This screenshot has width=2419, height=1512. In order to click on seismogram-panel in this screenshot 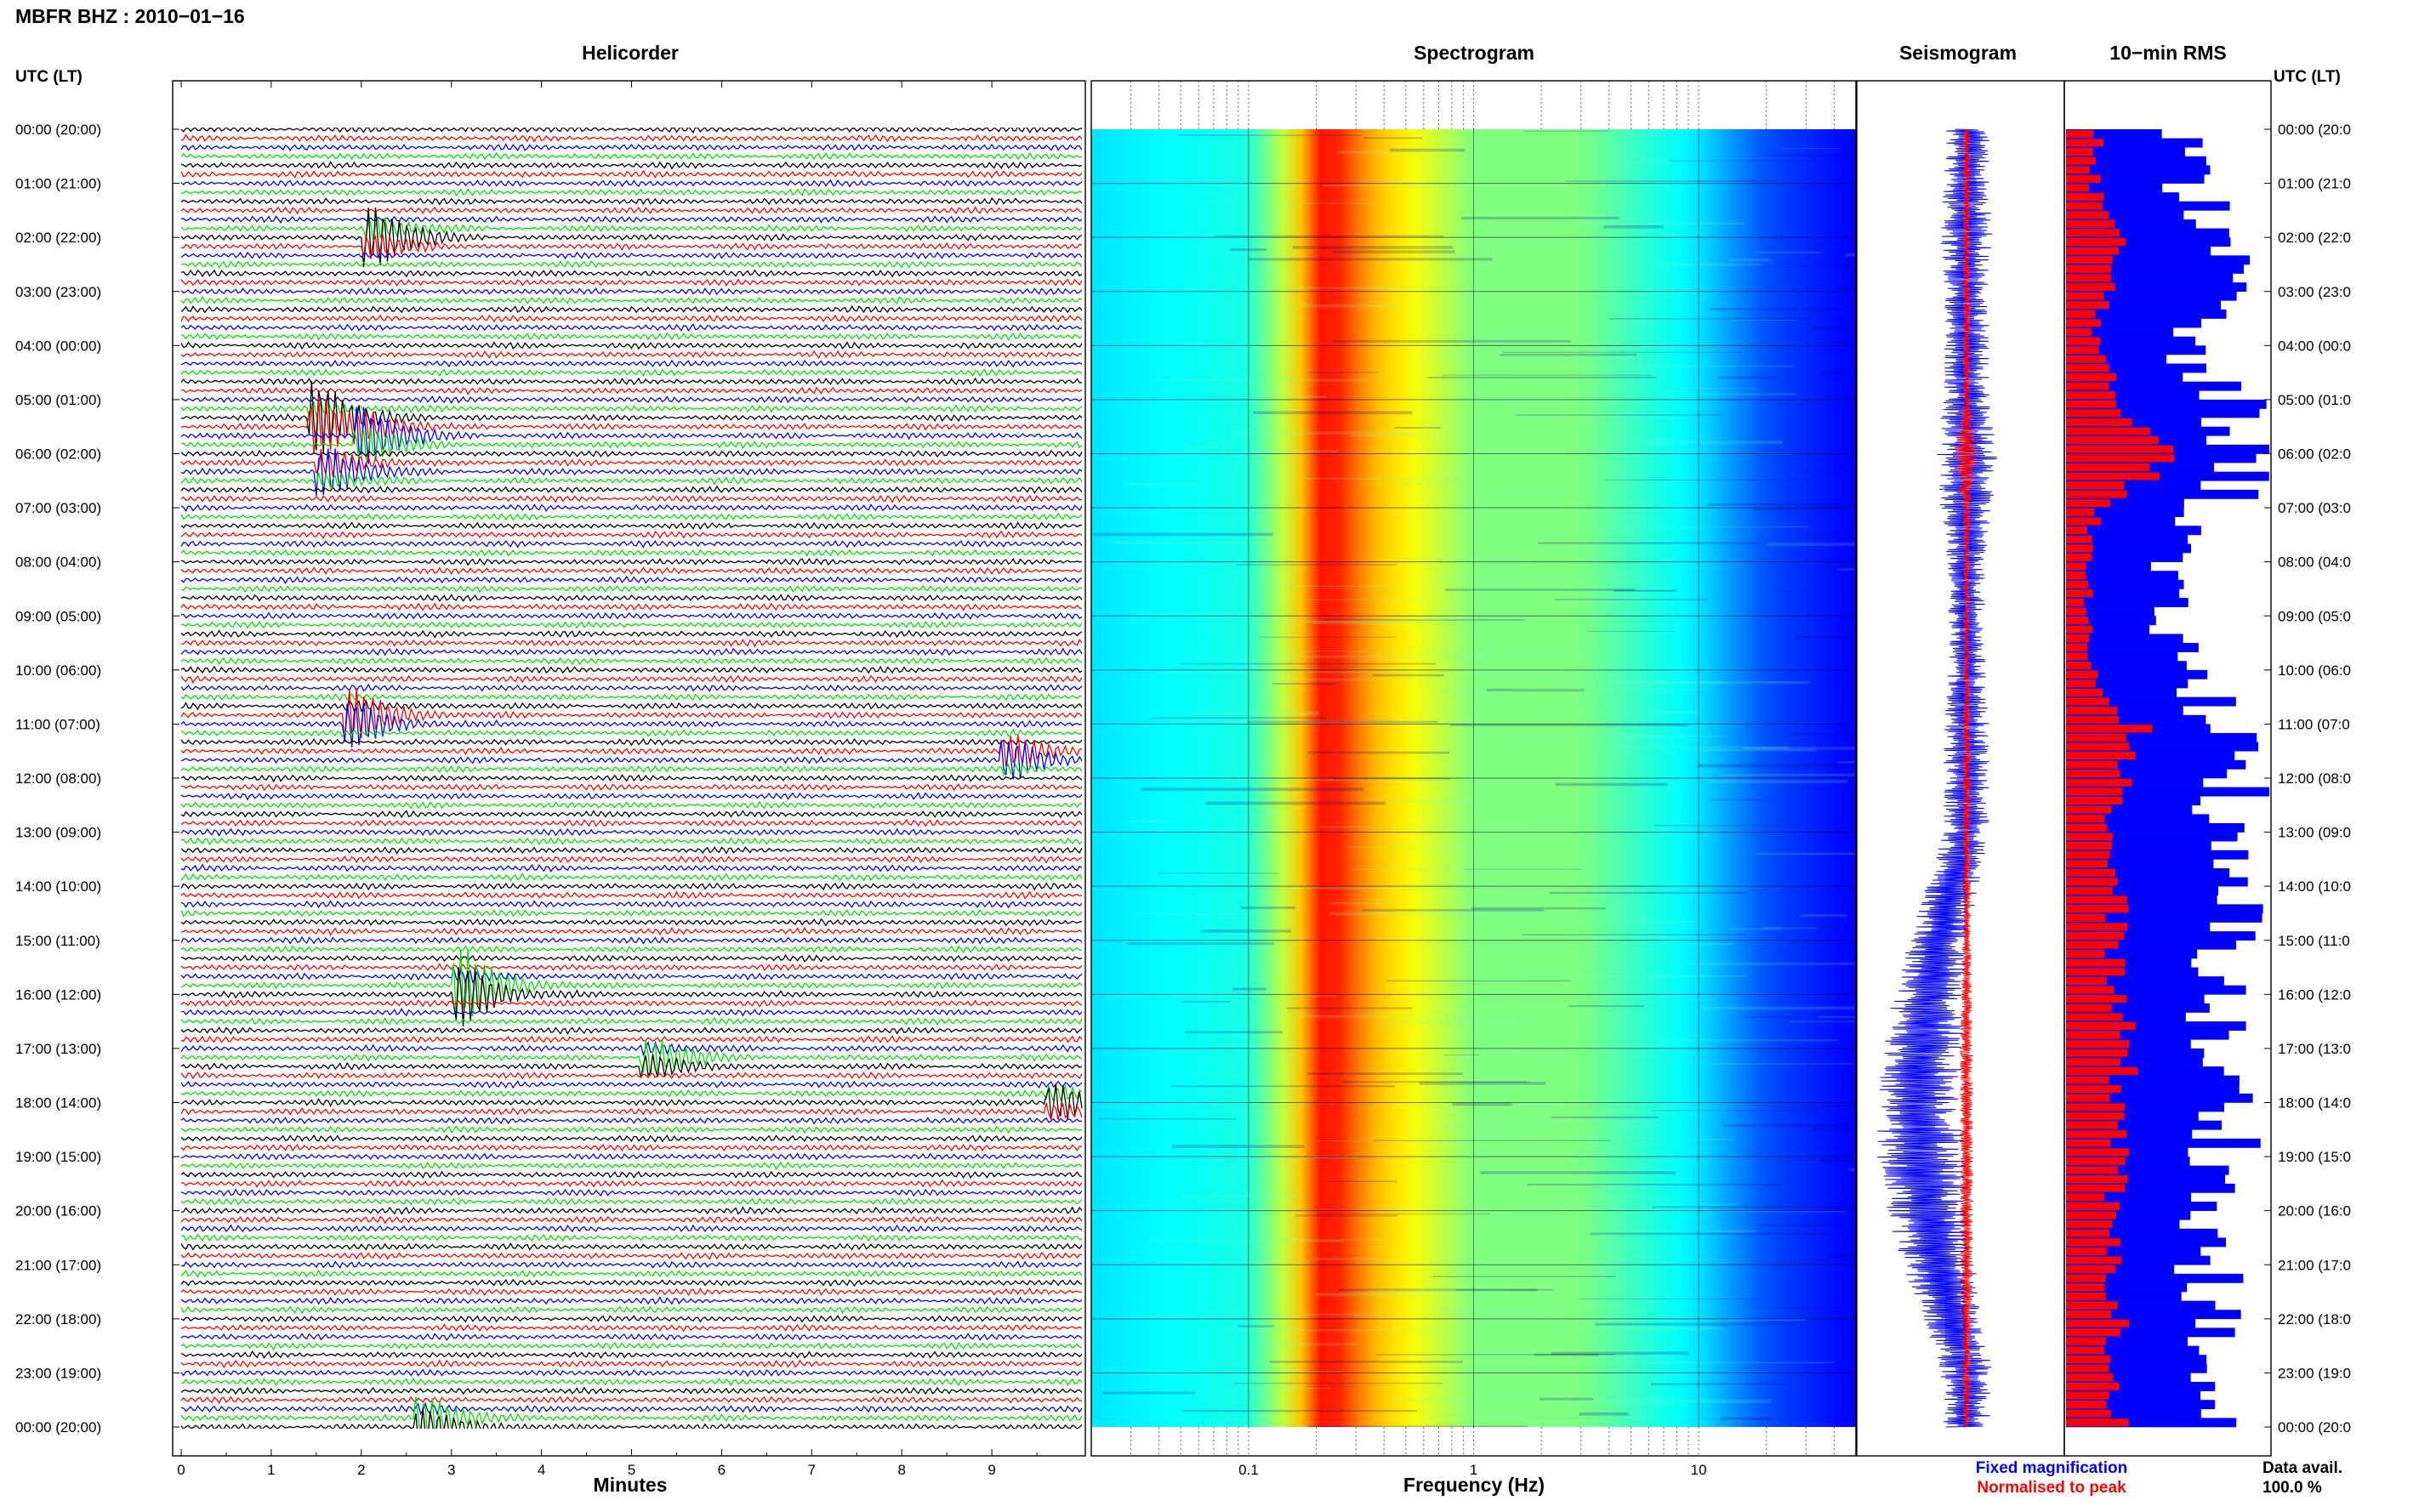, I will do `click(1937, 778)`.